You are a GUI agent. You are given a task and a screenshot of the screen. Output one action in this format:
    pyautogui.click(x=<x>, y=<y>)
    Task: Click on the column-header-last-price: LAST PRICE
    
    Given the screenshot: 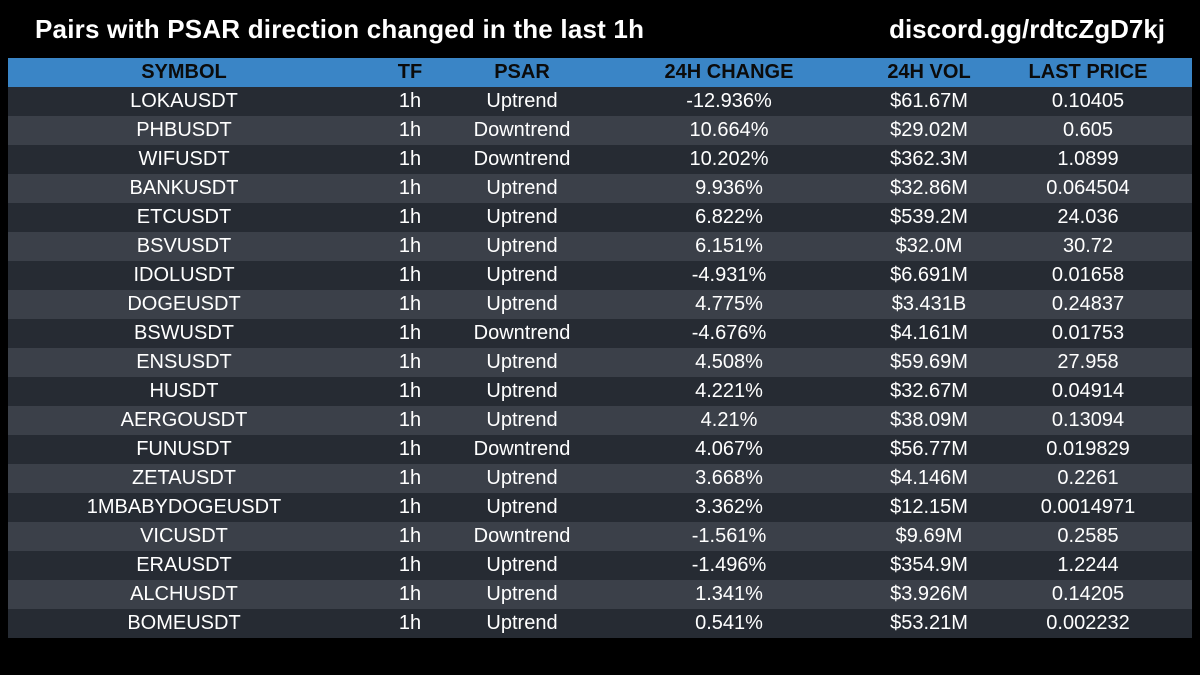 What is the action you would take?
    pyautogui.click(x=1088, y=72)
    